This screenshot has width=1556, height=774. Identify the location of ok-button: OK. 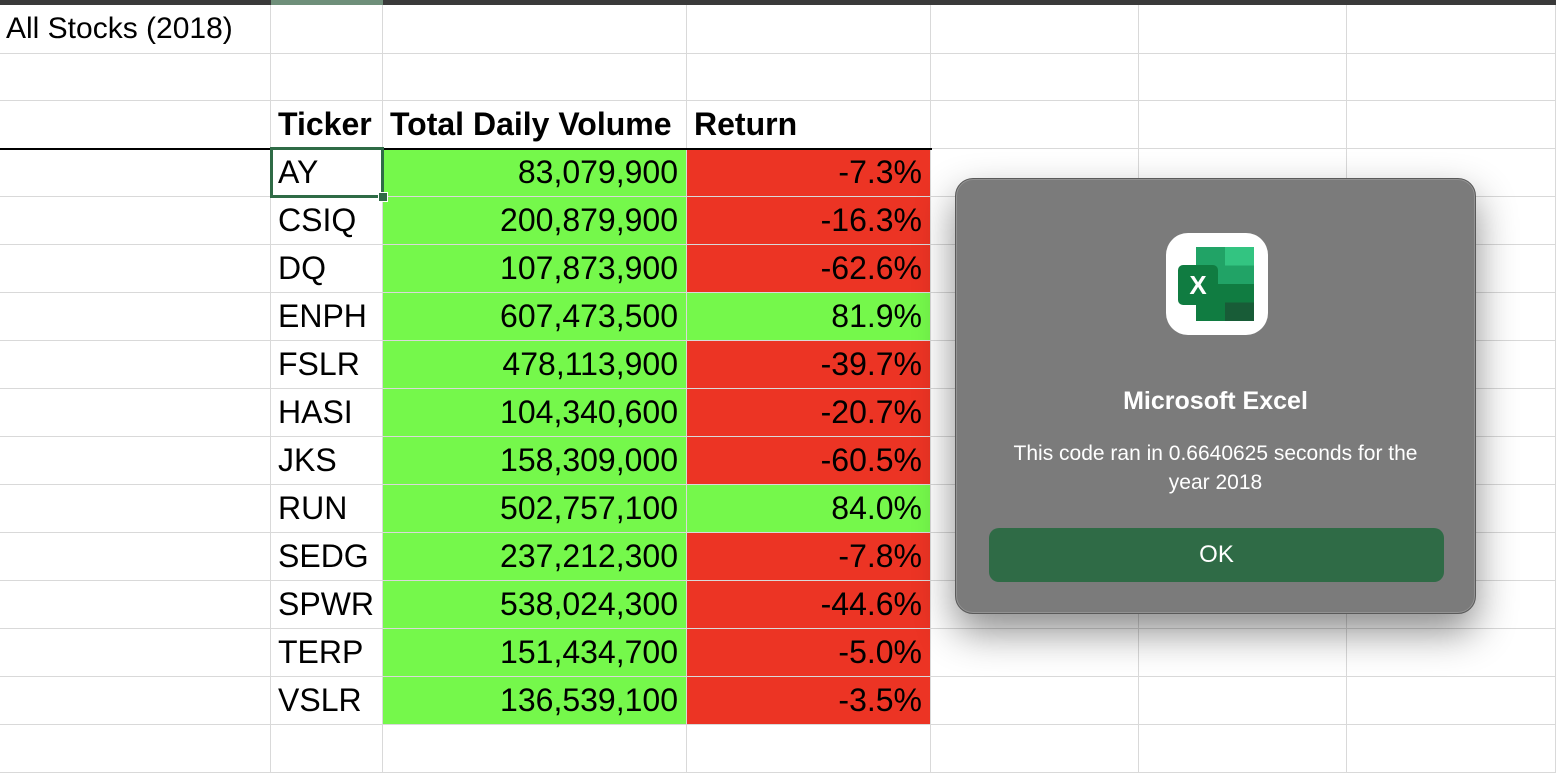
(1216, 555).